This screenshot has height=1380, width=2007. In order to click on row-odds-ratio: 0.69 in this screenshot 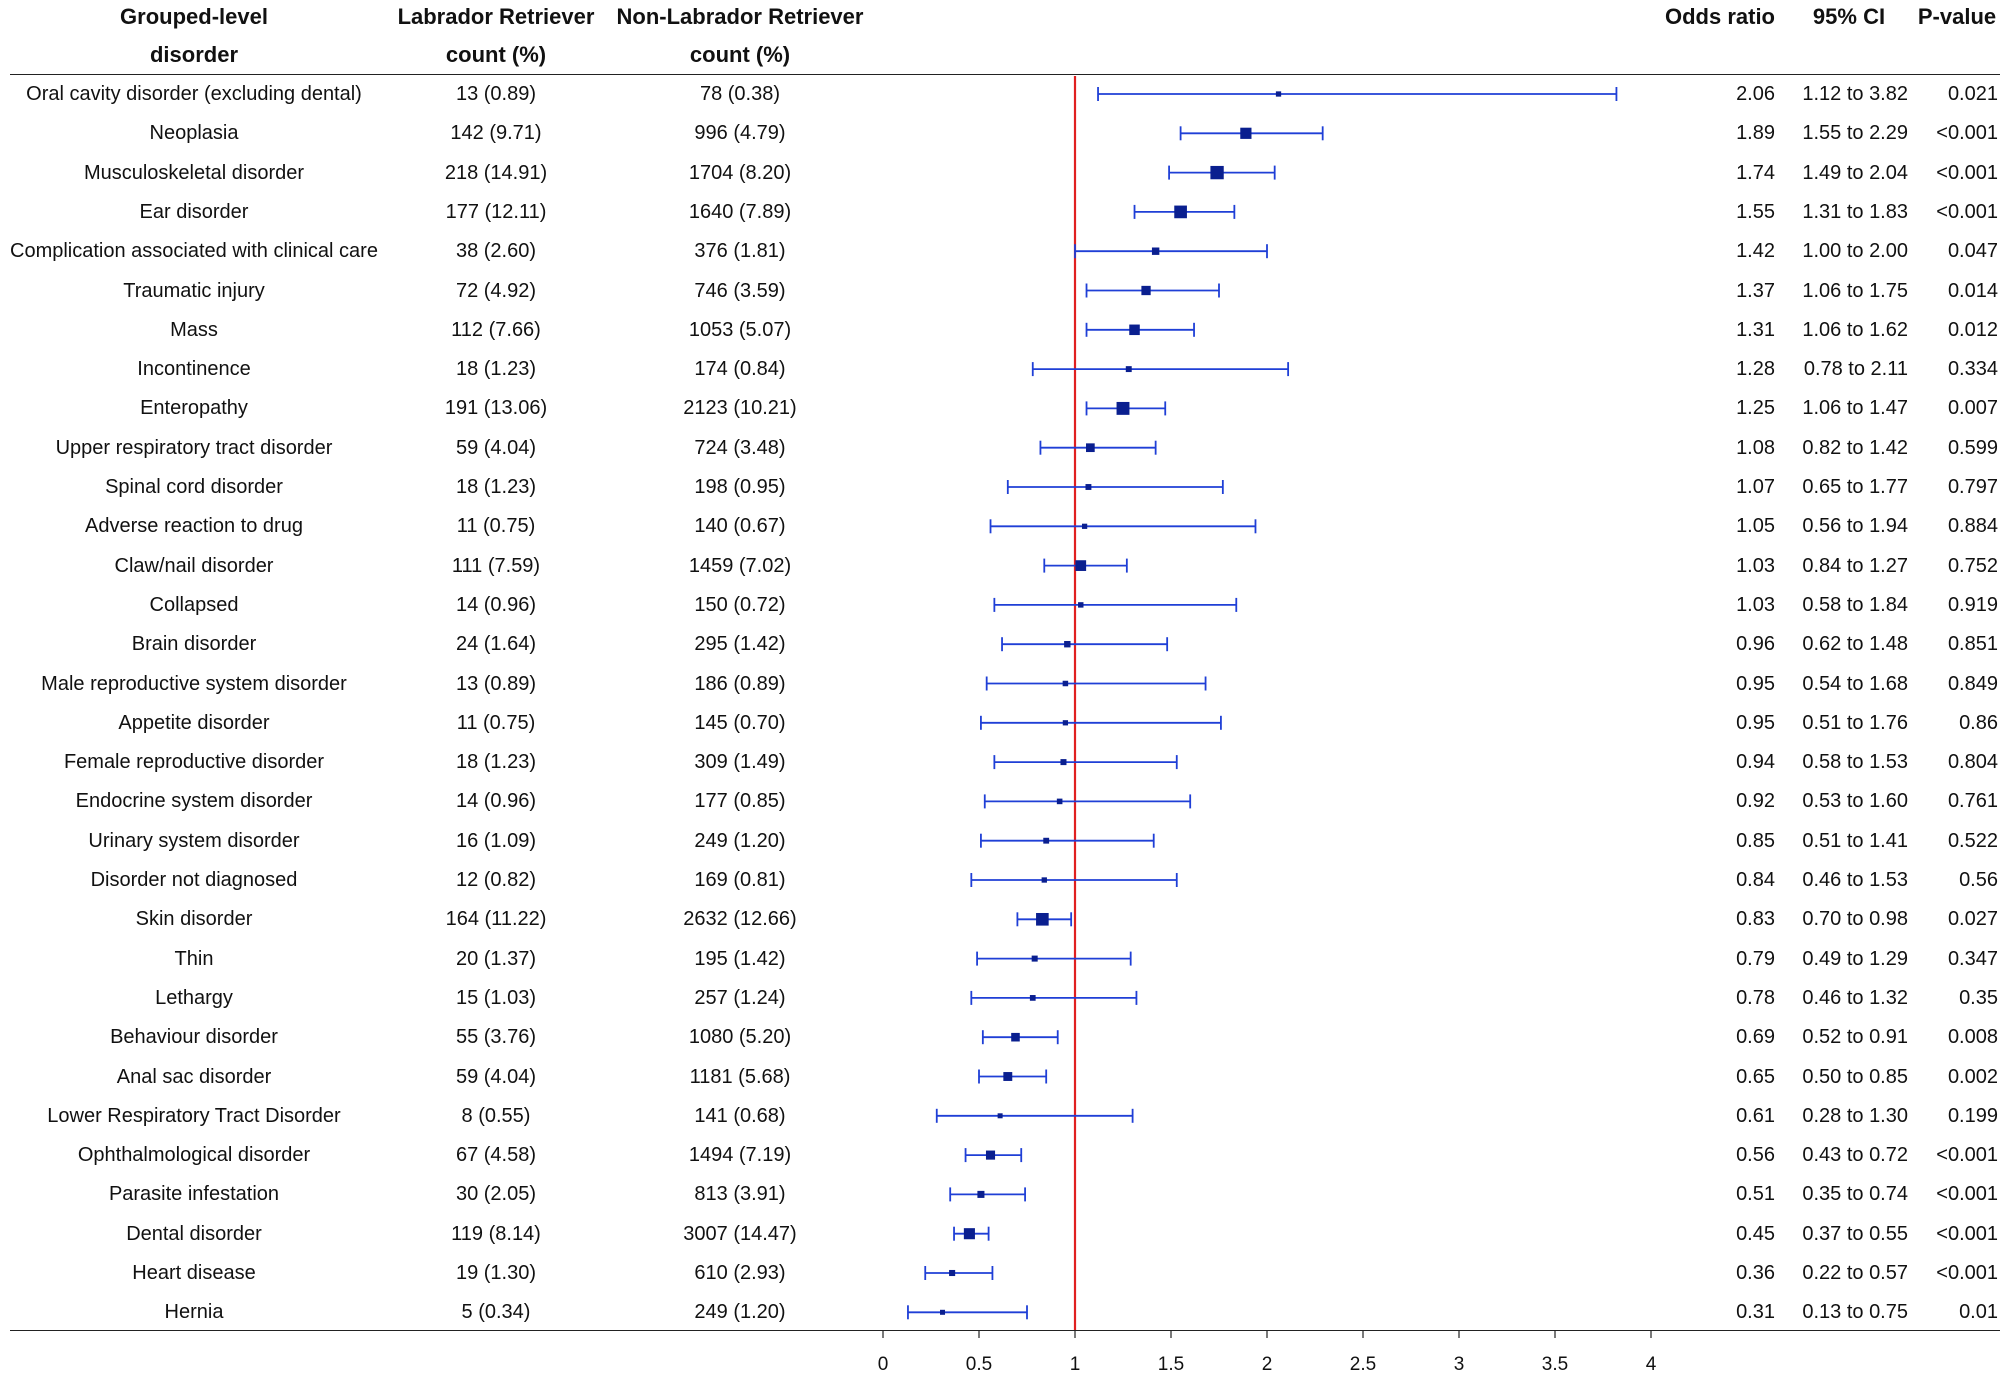, I will do `click(1755, 1037)`.